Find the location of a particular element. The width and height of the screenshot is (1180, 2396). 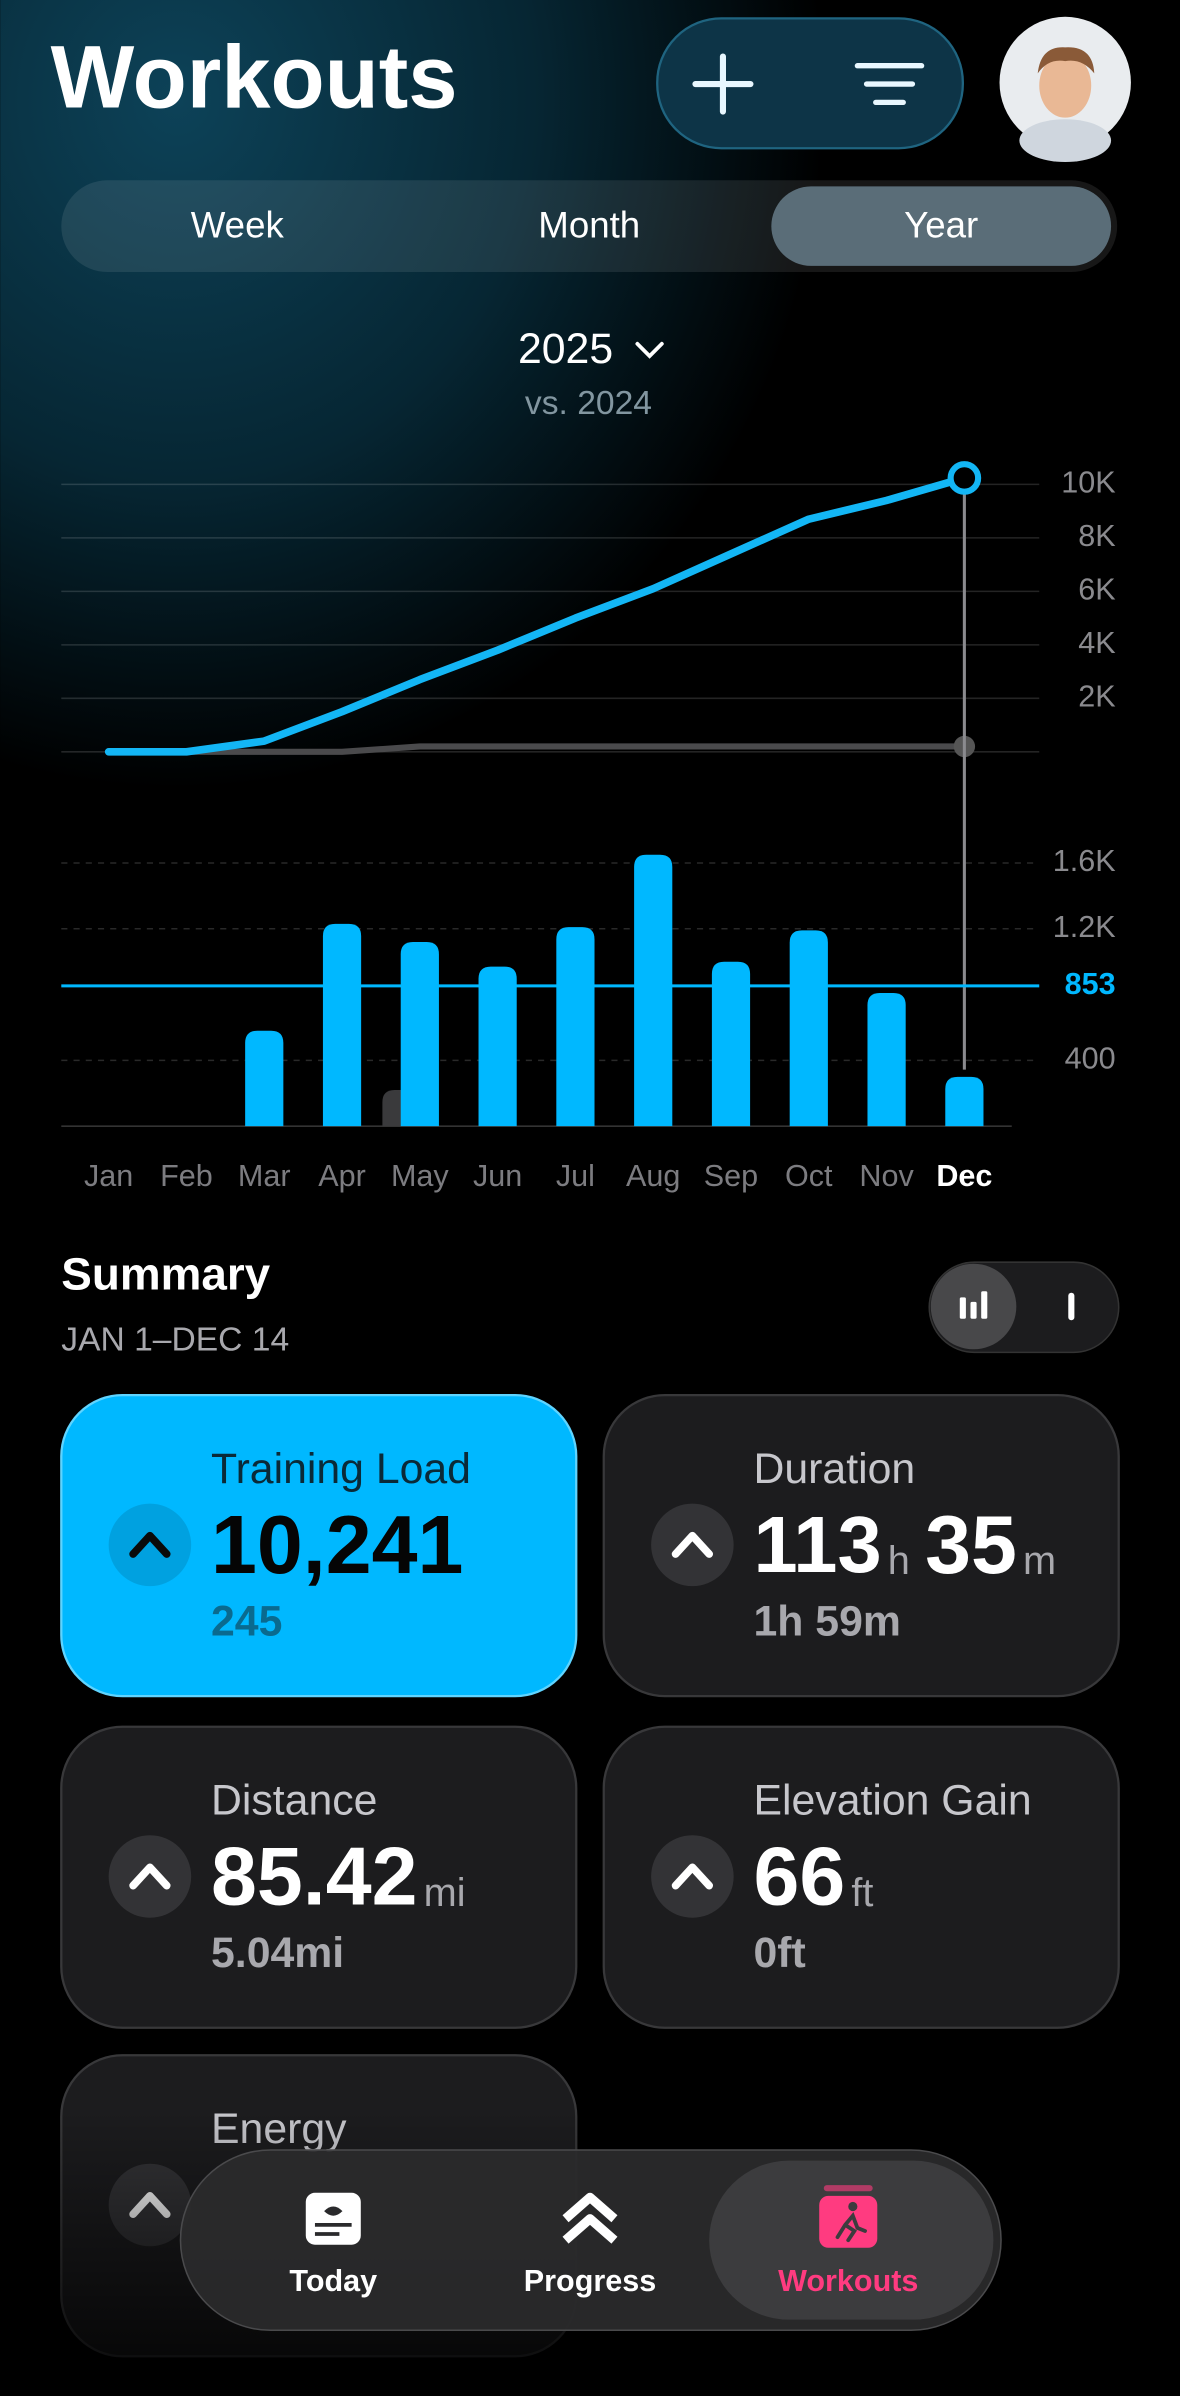

today-icon is located at coordinates (333, 2218).